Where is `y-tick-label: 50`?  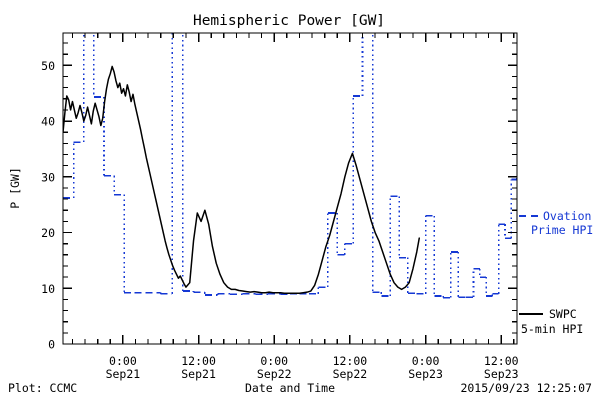 y-tick-label: 50 is located at coordinates (48, 66).